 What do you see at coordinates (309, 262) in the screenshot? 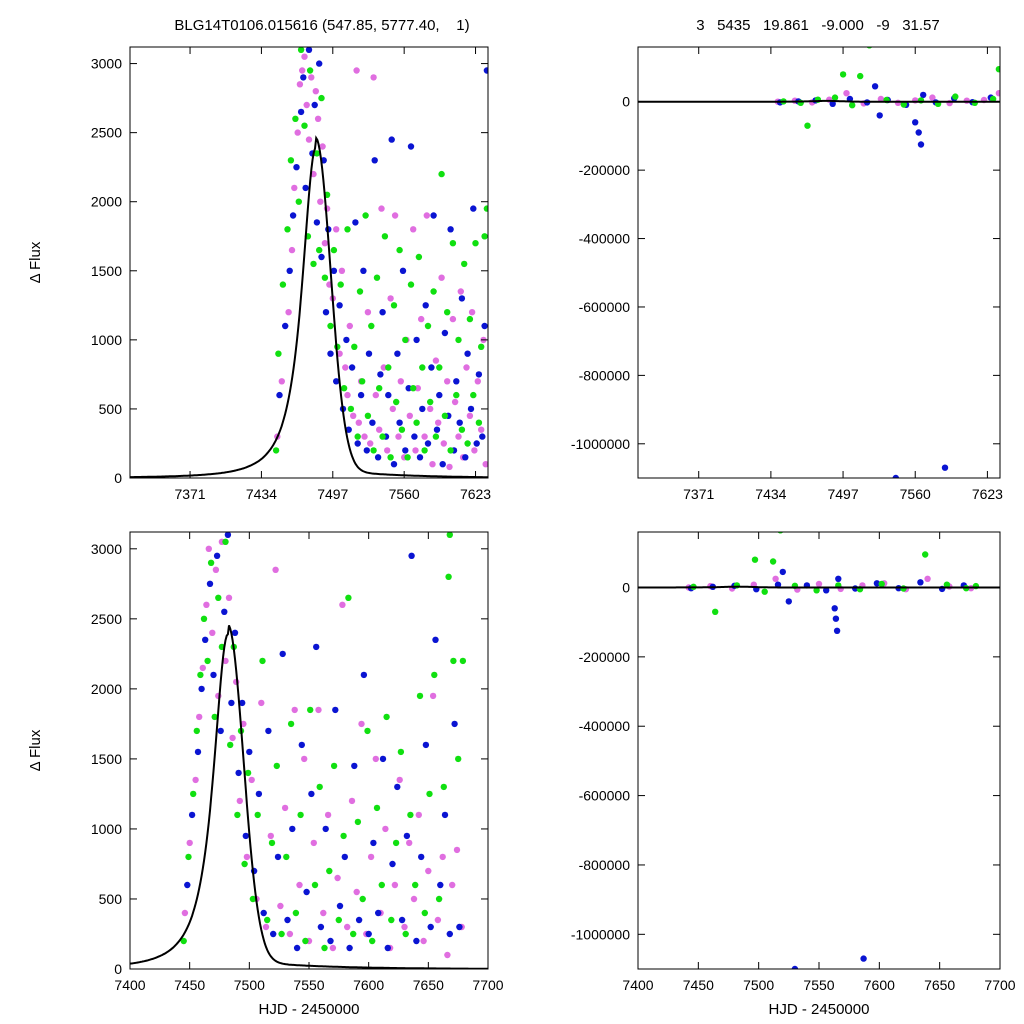
I see `plot-frame` at bounding box center [309, 262].